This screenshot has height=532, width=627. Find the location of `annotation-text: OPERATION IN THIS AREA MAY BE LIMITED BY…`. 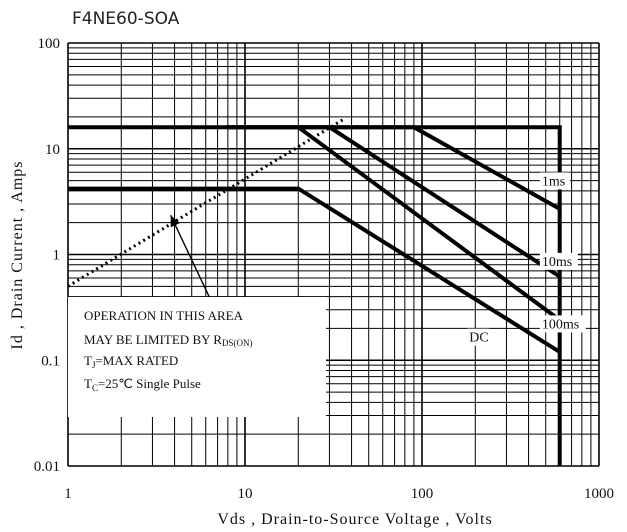

annotation-text: OPERATION IN THIS AREA MAY BE LIMITED BY… is located at coordinates (168, 350).